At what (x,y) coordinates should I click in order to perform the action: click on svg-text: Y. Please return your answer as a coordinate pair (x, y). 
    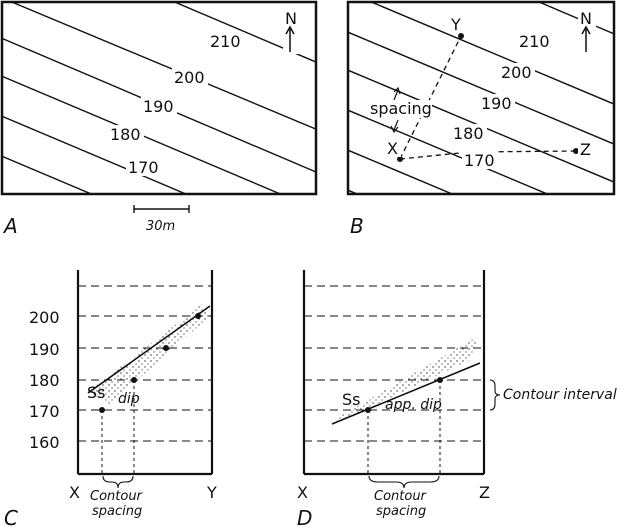
    Looking at the image, I should click on (455, 24).